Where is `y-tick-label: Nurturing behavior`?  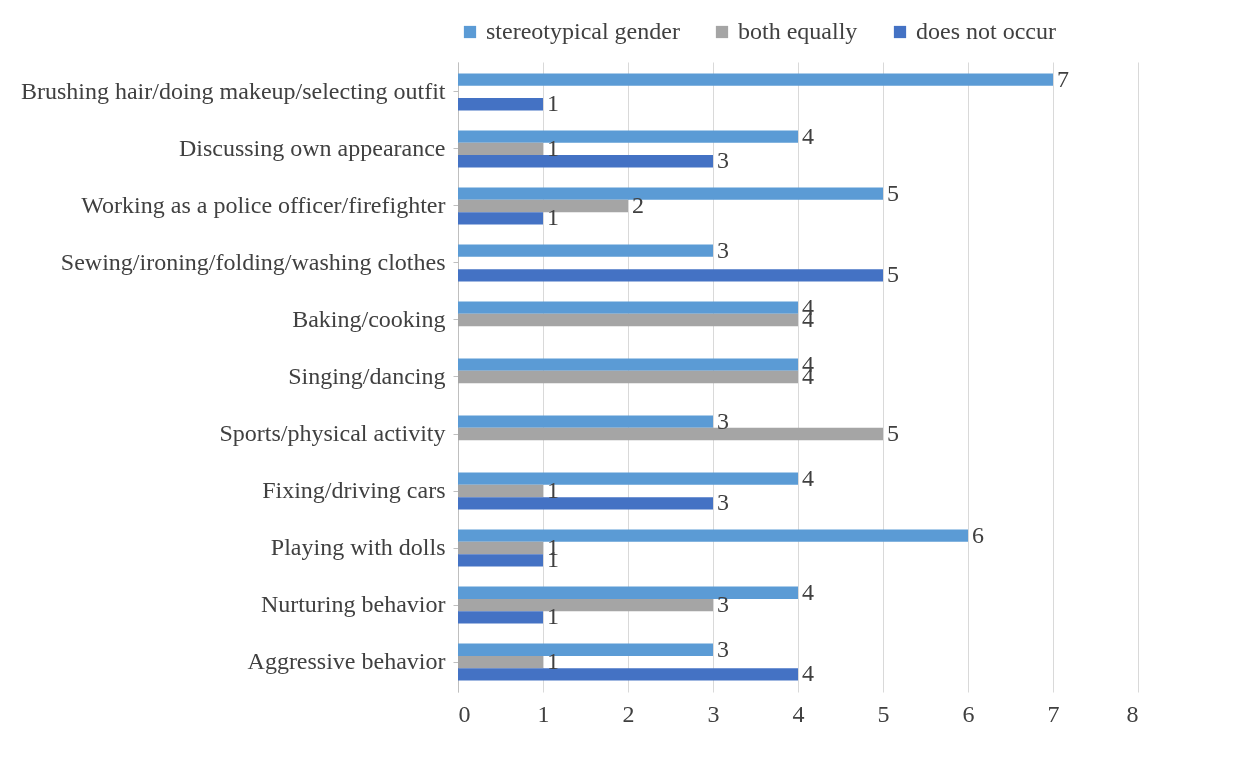 y-tick-label: Nurturing behavior is located at coordinates (353, 604).